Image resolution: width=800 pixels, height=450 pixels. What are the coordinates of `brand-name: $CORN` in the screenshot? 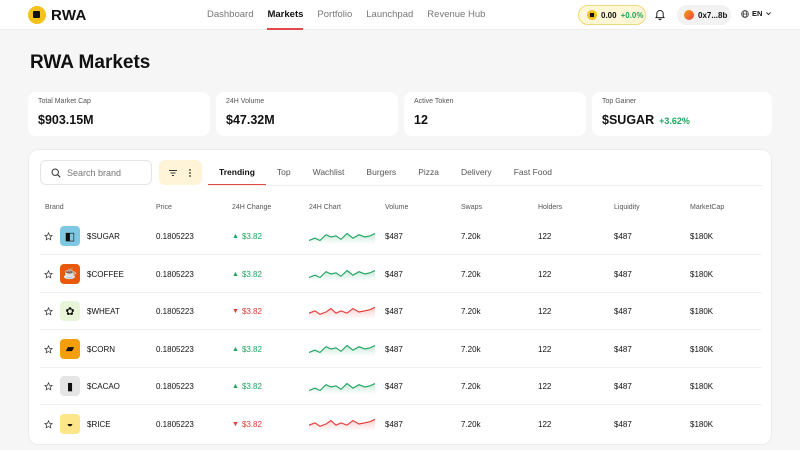 It's located at (101, 349).